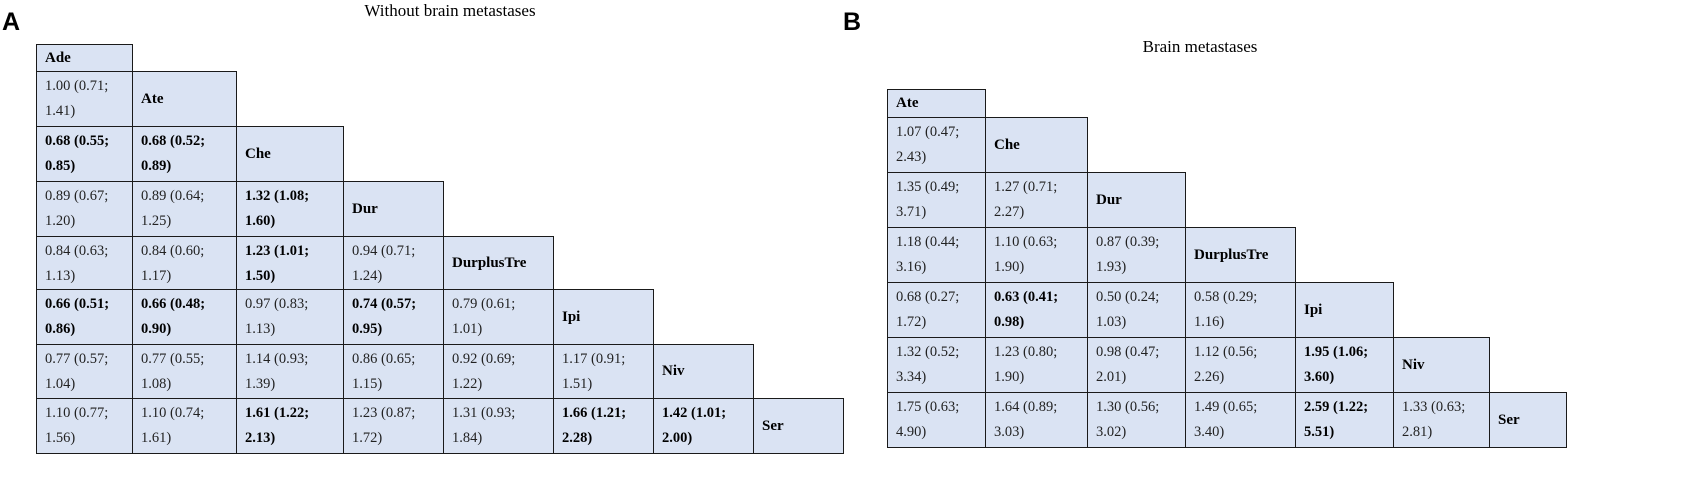 This screenshot has height=494, width=1693. I want to click on estimate-line: 1.12 (0.56;, so click(1241, 352).